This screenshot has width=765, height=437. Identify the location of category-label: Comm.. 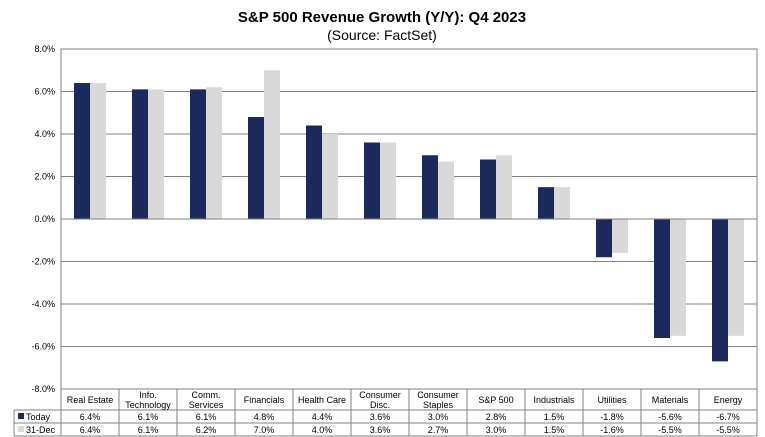
(206, 395).